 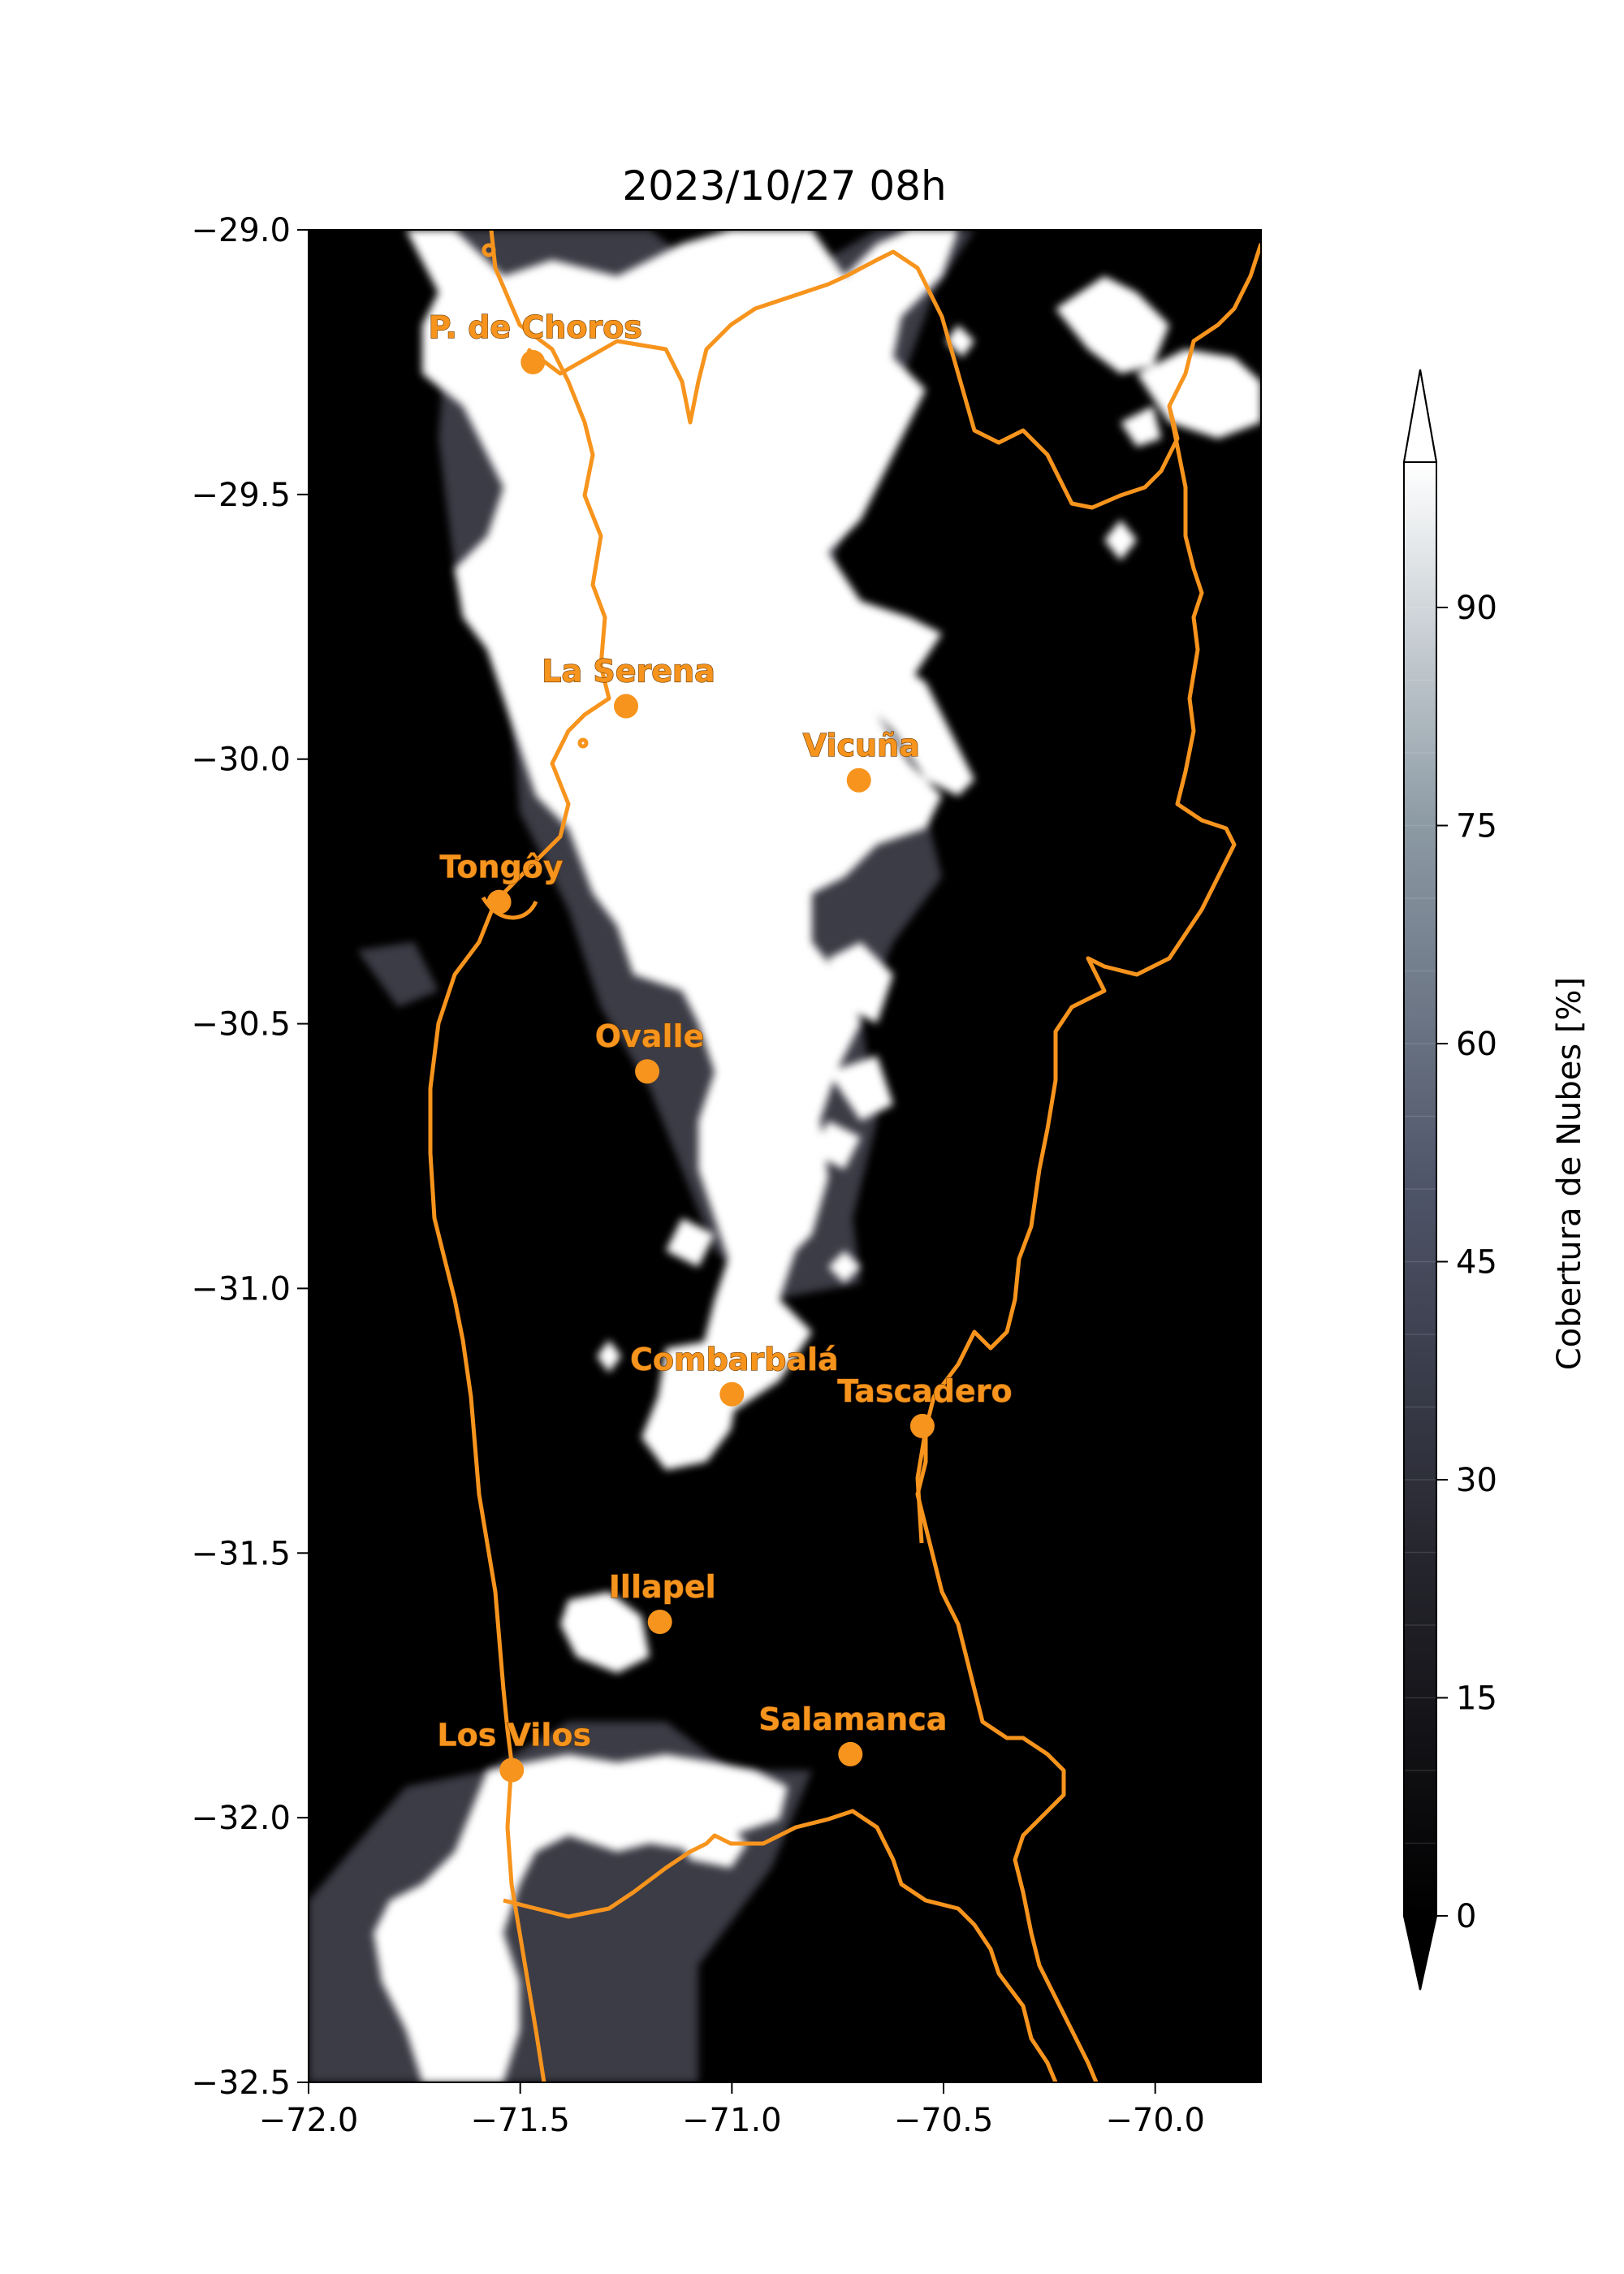 I want to click on x-axis: −72.0 −71.5 −71.0 −70.5 −70.0, so click(x=732, y=2110).